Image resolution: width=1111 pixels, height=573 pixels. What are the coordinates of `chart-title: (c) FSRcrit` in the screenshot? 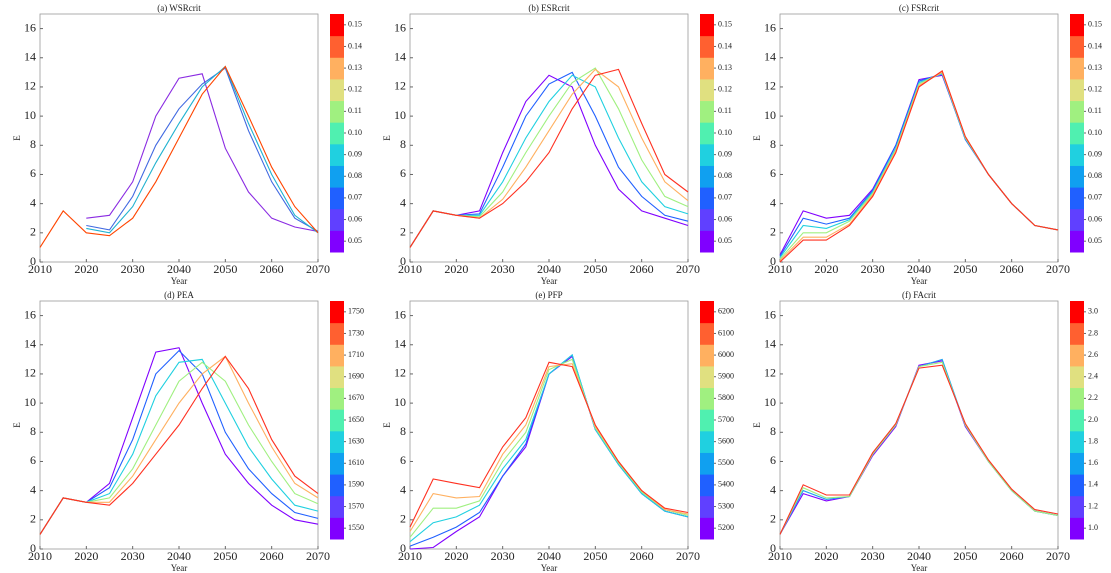 It's located at (919, 8).